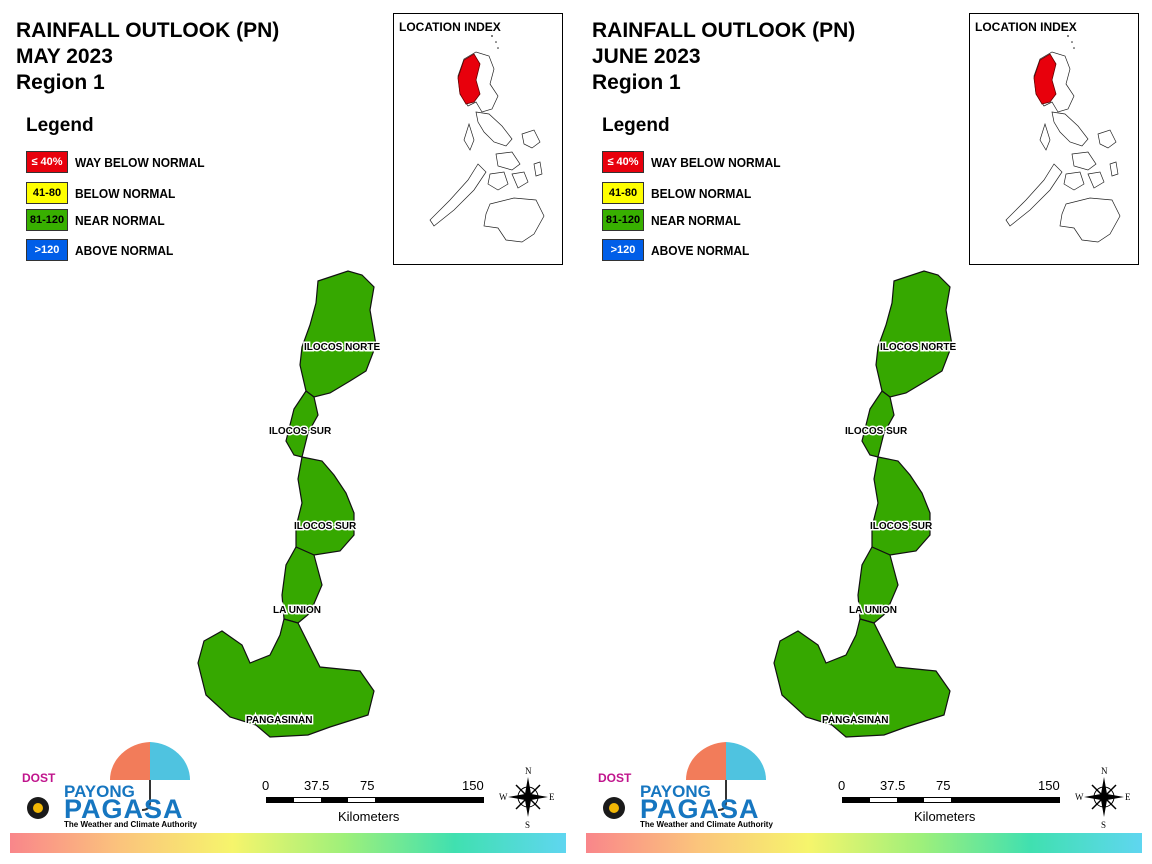 Image resolution: width=1152 pixels, height=864 pixels. I want to click on legend-swatch: 41-80, so click(623, 193).